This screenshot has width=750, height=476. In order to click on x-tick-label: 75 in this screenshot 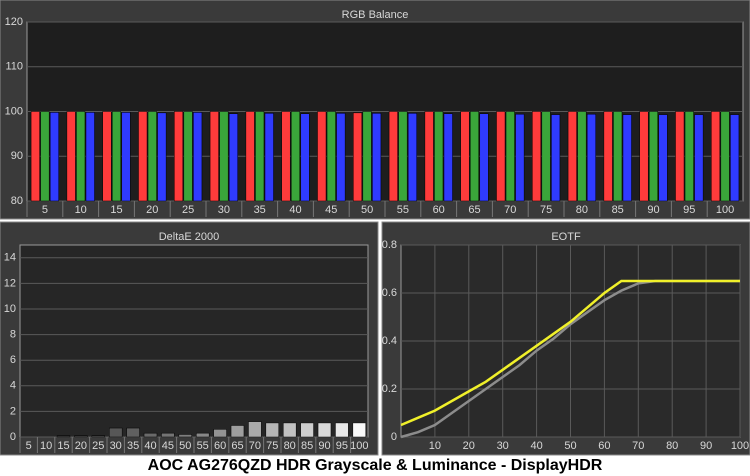, I will do `click(546, 210)`.